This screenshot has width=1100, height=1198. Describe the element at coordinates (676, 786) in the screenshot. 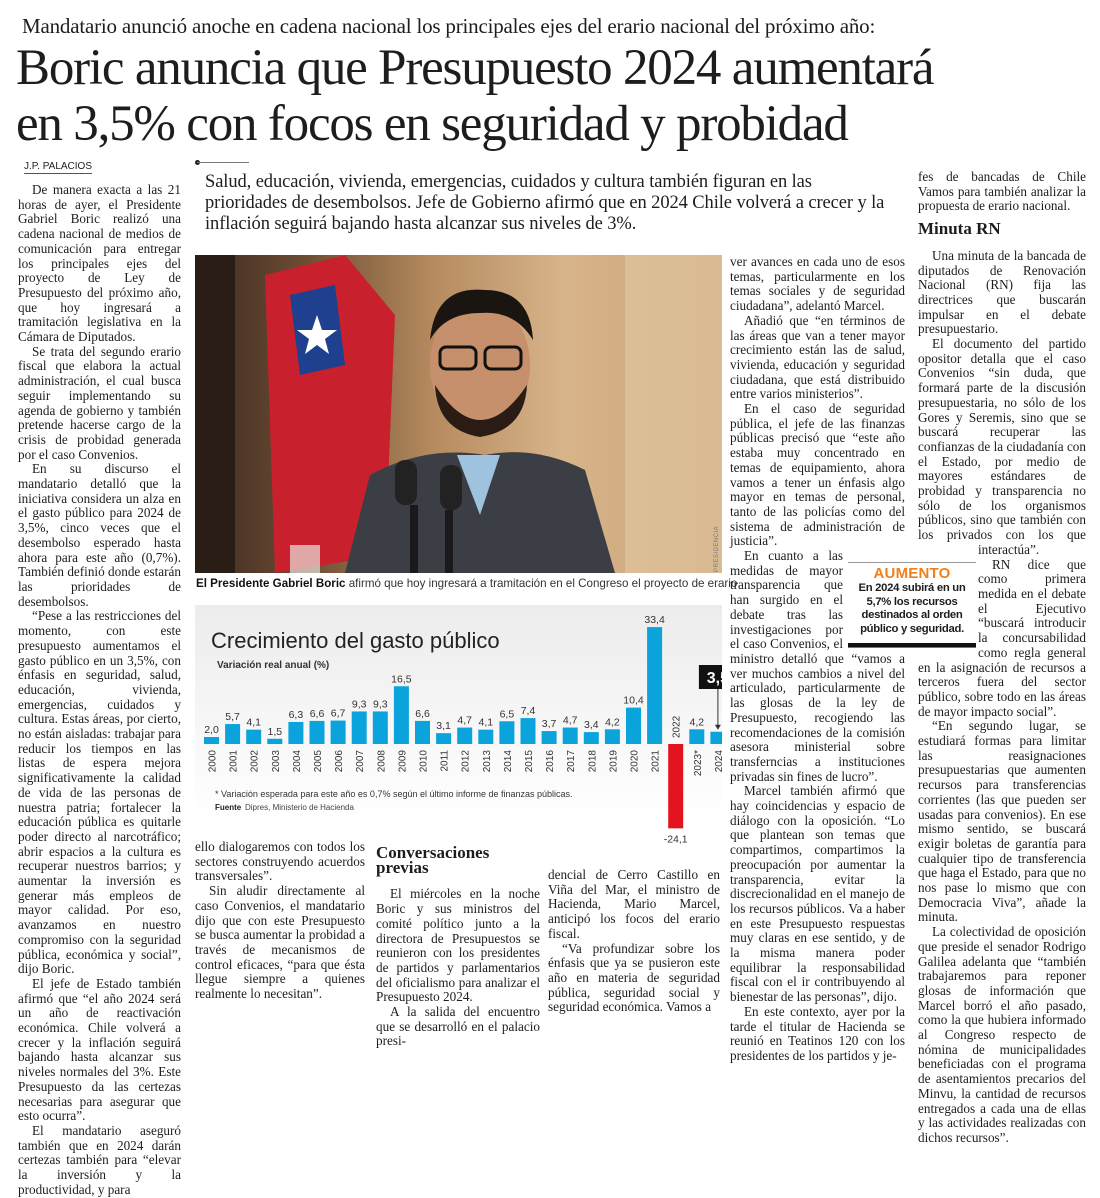

I see `bar-2022` at that location.